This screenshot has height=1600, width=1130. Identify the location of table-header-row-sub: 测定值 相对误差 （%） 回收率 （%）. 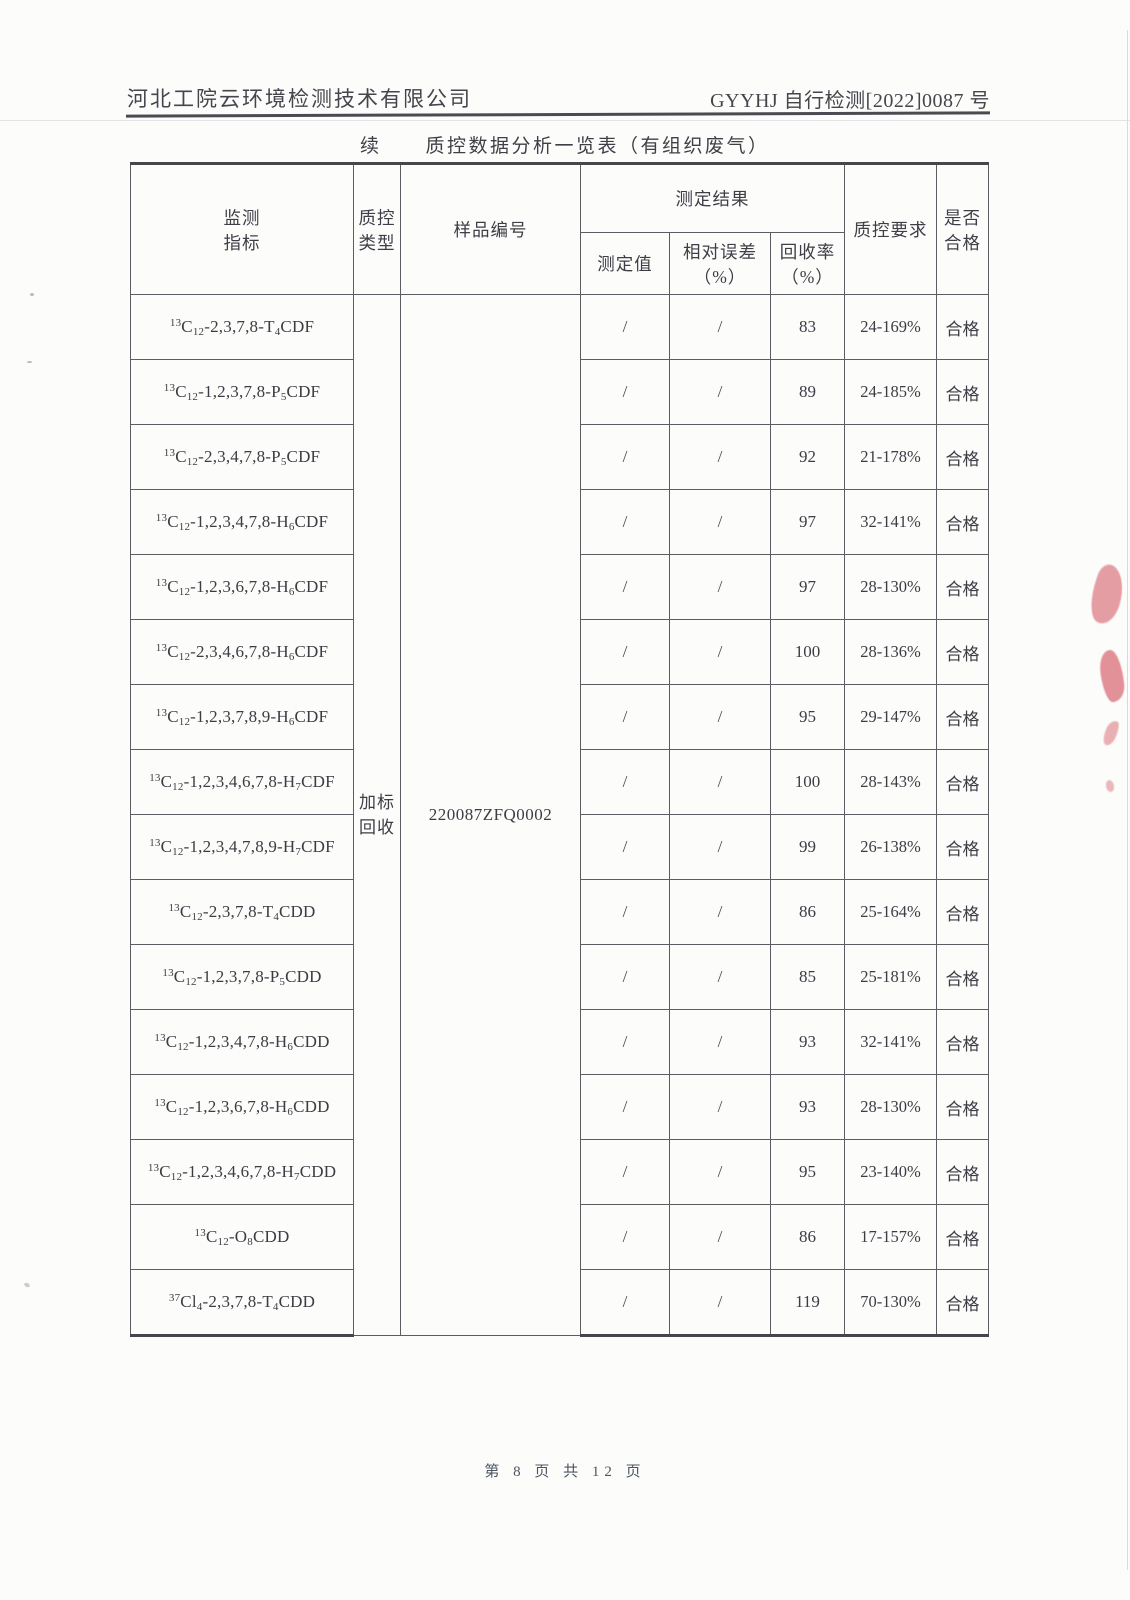
(560, 263).